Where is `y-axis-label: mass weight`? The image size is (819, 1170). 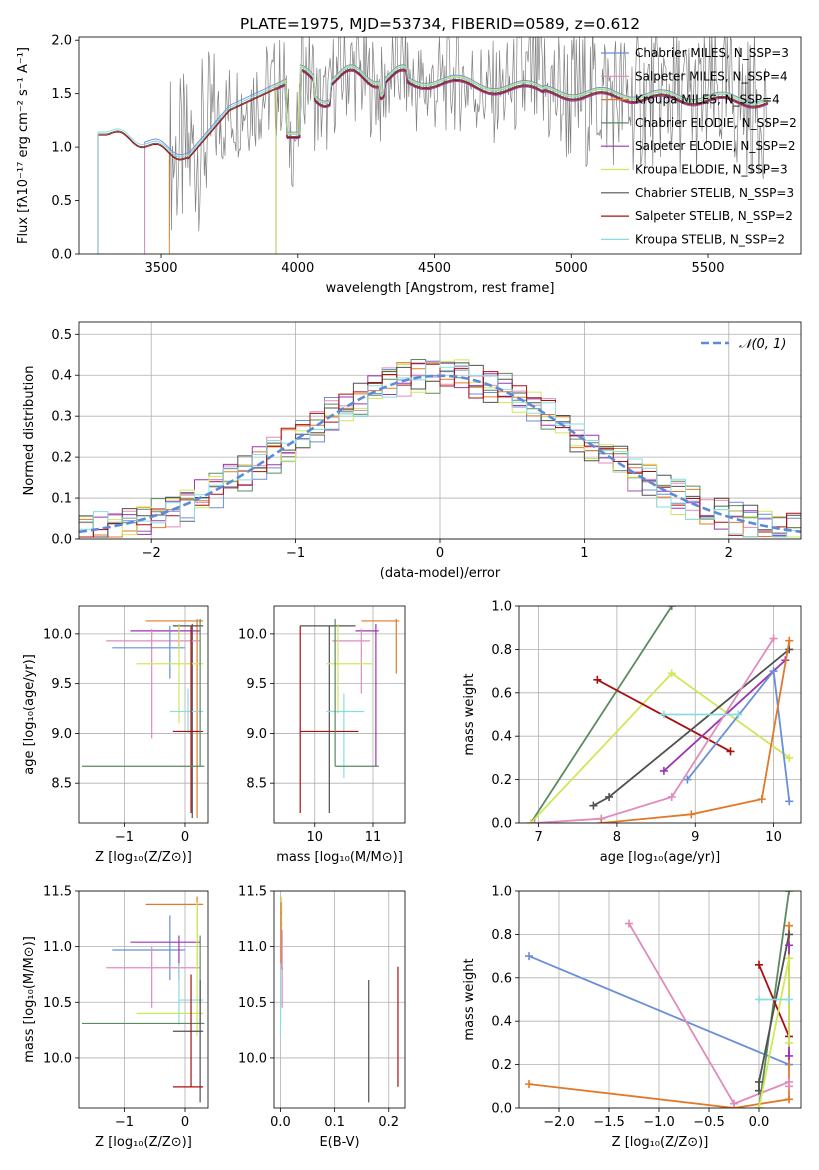 y-axis-label: mass weight is located at coordinates (469, 714).